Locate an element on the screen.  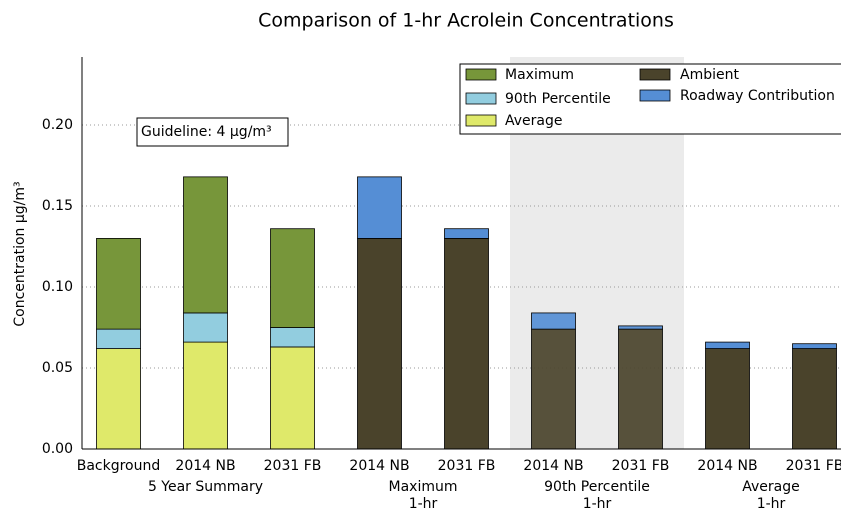
legend-label: Maximum is located at coordinates (539, 75).